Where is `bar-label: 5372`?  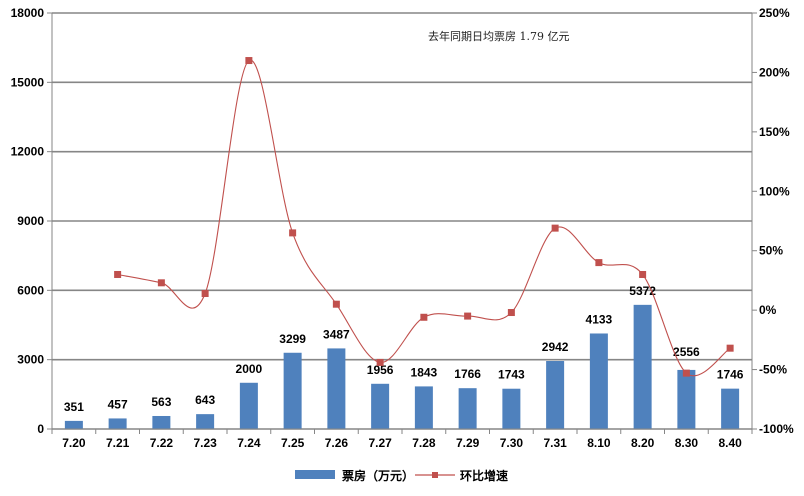 bar-label: 5372 is located at coordinates (642, 291).